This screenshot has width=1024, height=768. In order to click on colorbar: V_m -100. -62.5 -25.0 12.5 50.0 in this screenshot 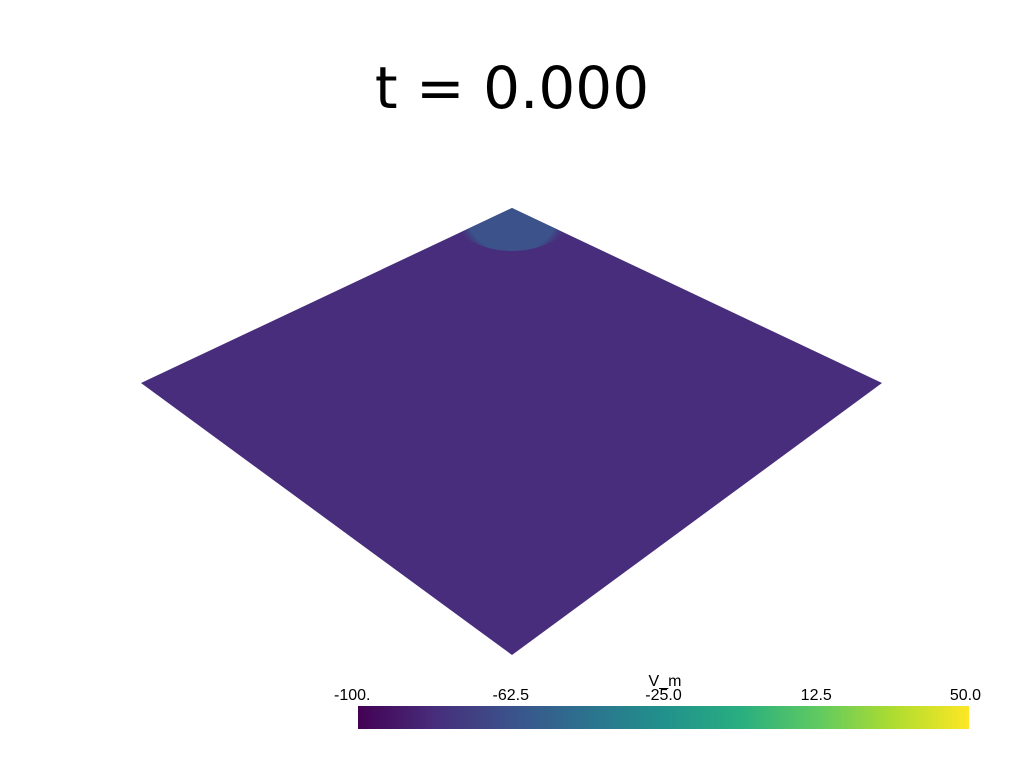, I will do `click(657, 701)`.